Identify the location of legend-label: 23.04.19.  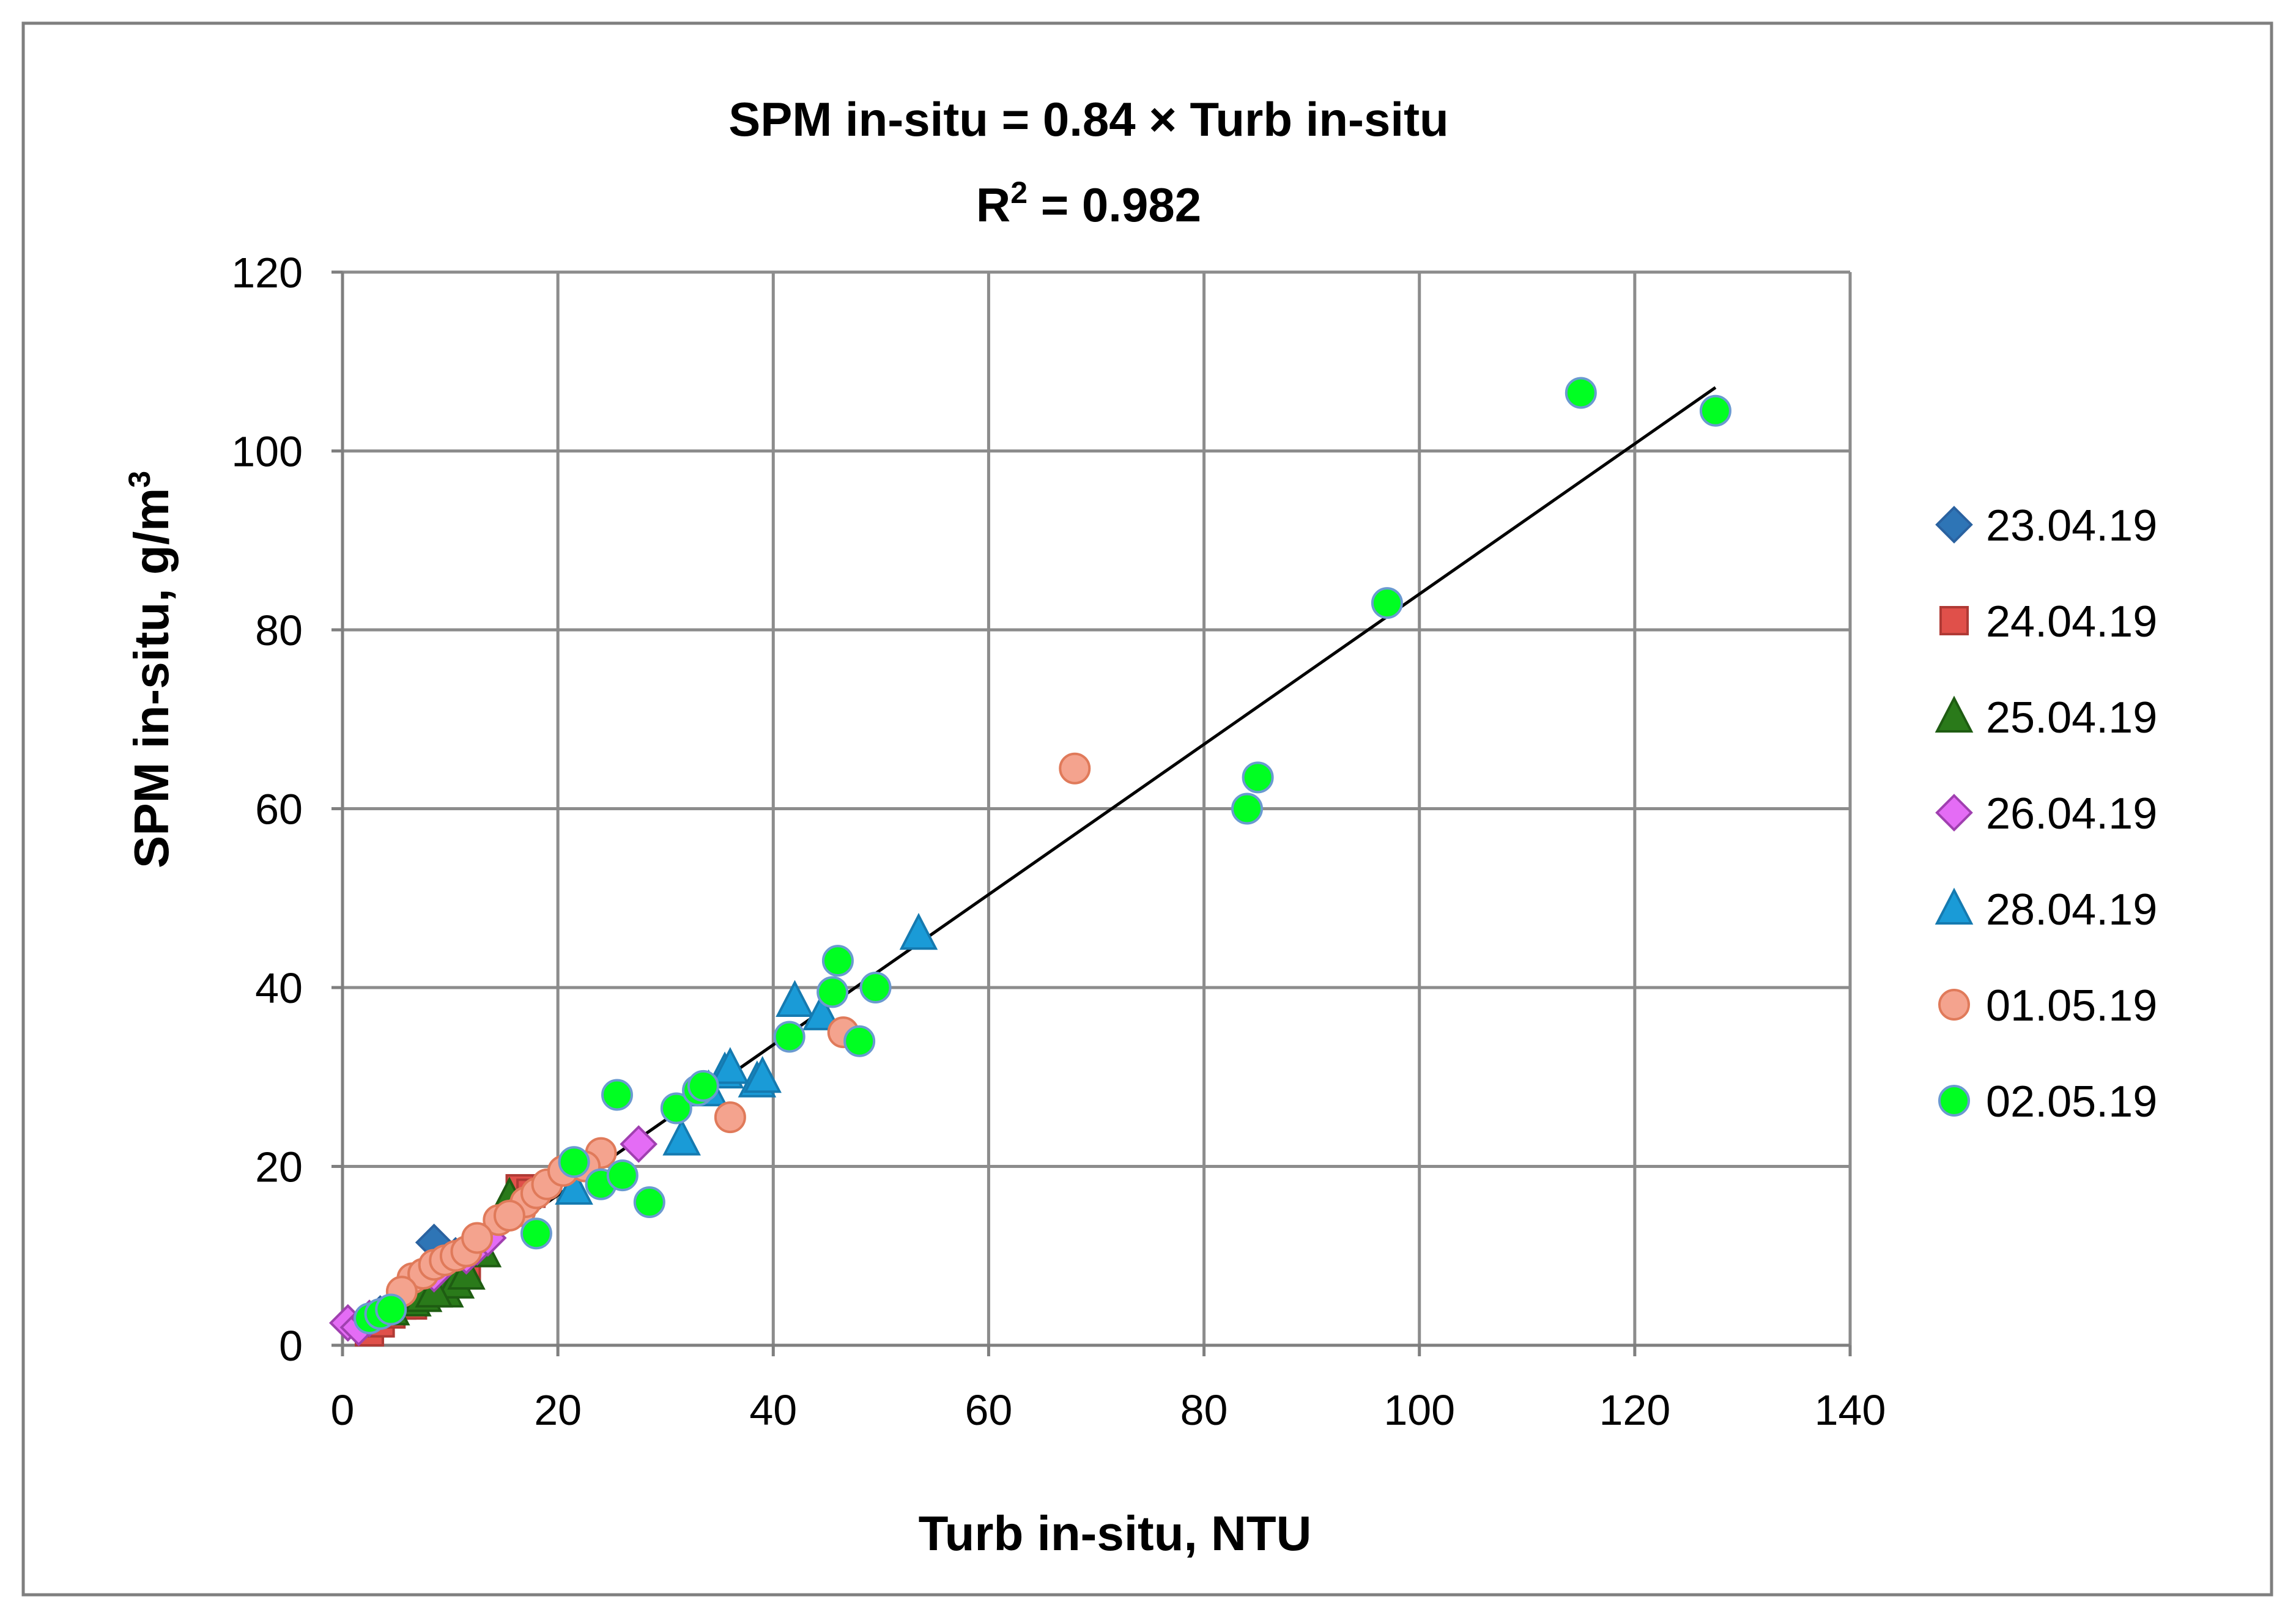
(2071, 526).